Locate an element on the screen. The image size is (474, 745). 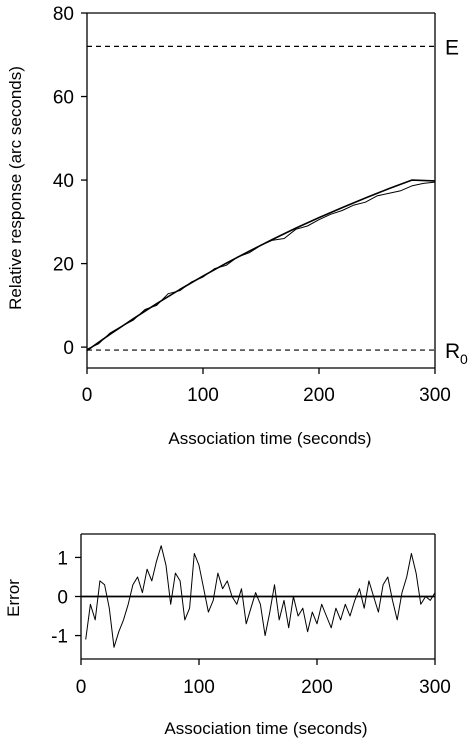
bottom-x-axis-title: Association time (seconds) is located at coordinates (265, 728).